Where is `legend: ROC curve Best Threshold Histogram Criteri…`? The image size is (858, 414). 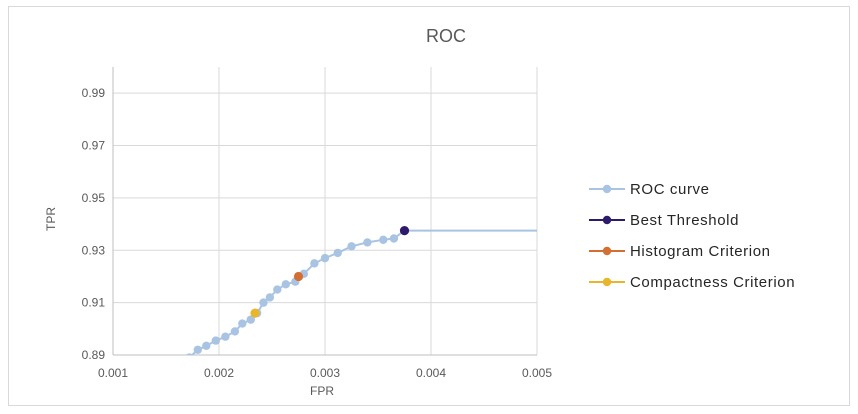 legend: ROC curve Best Threshold Histogram Criteri… is located at coordinates (692, 236).